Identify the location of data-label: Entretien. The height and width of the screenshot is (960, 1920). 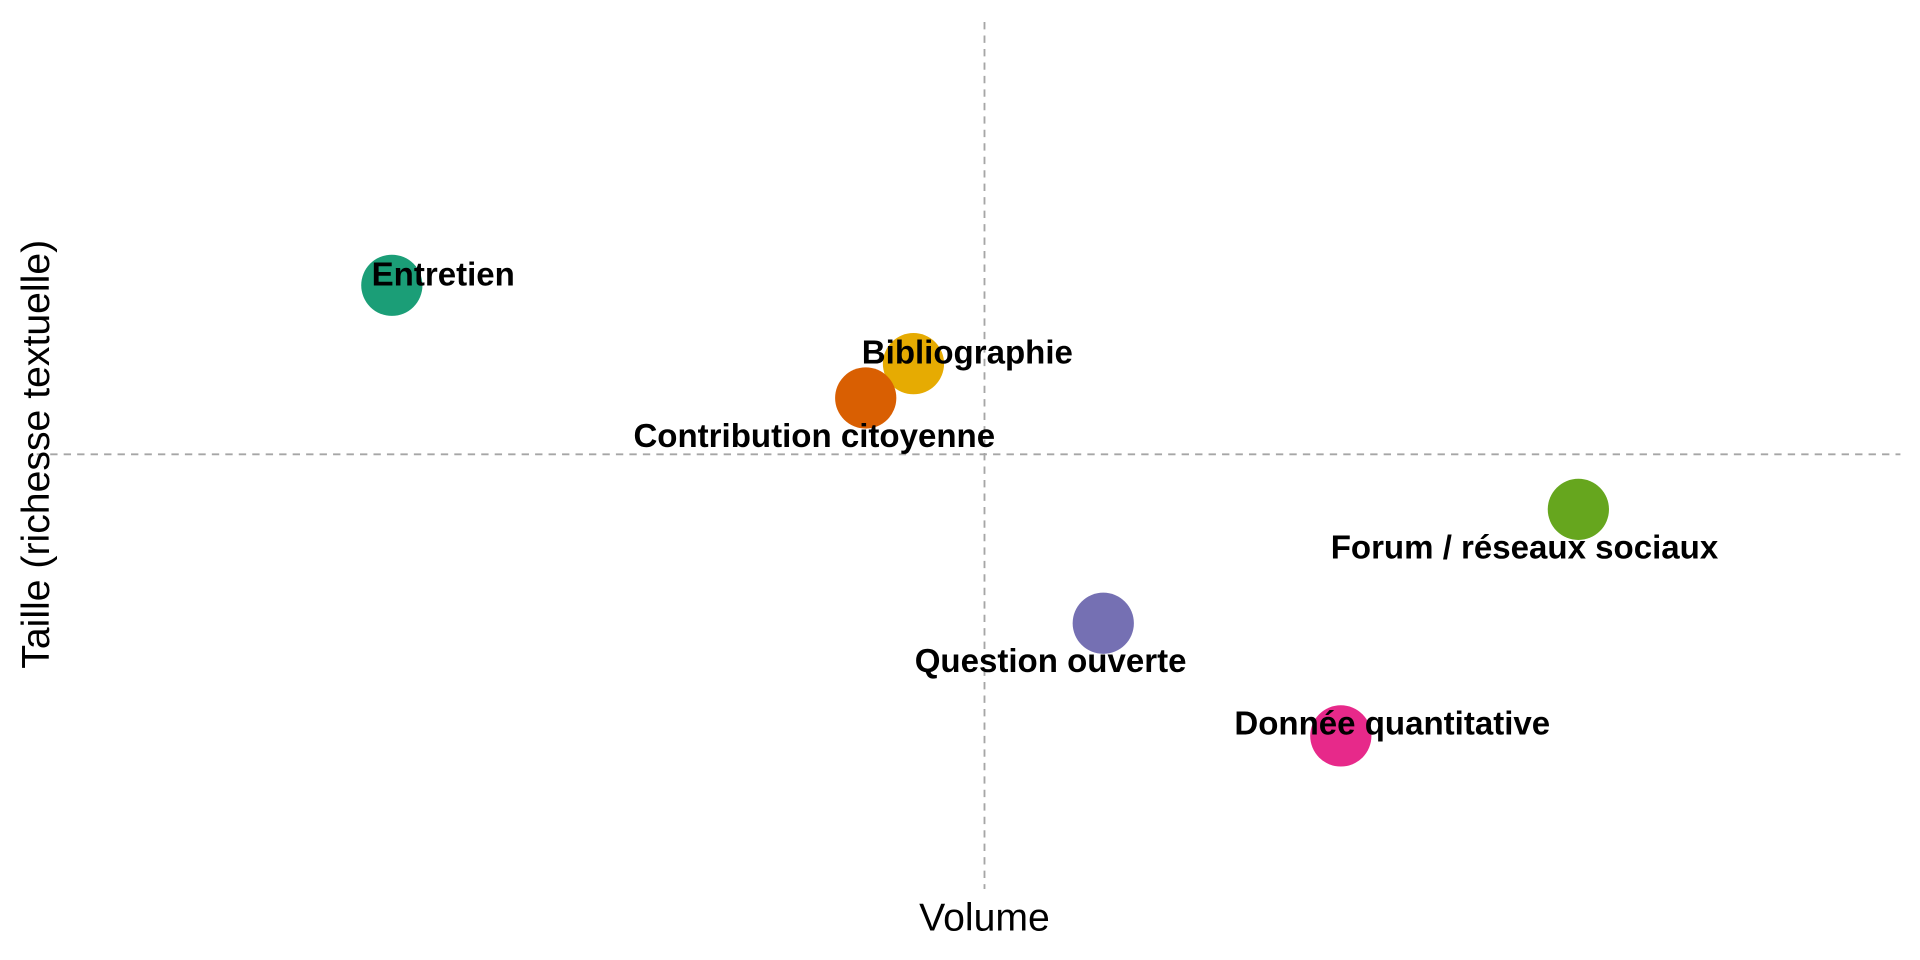
(443, 274).